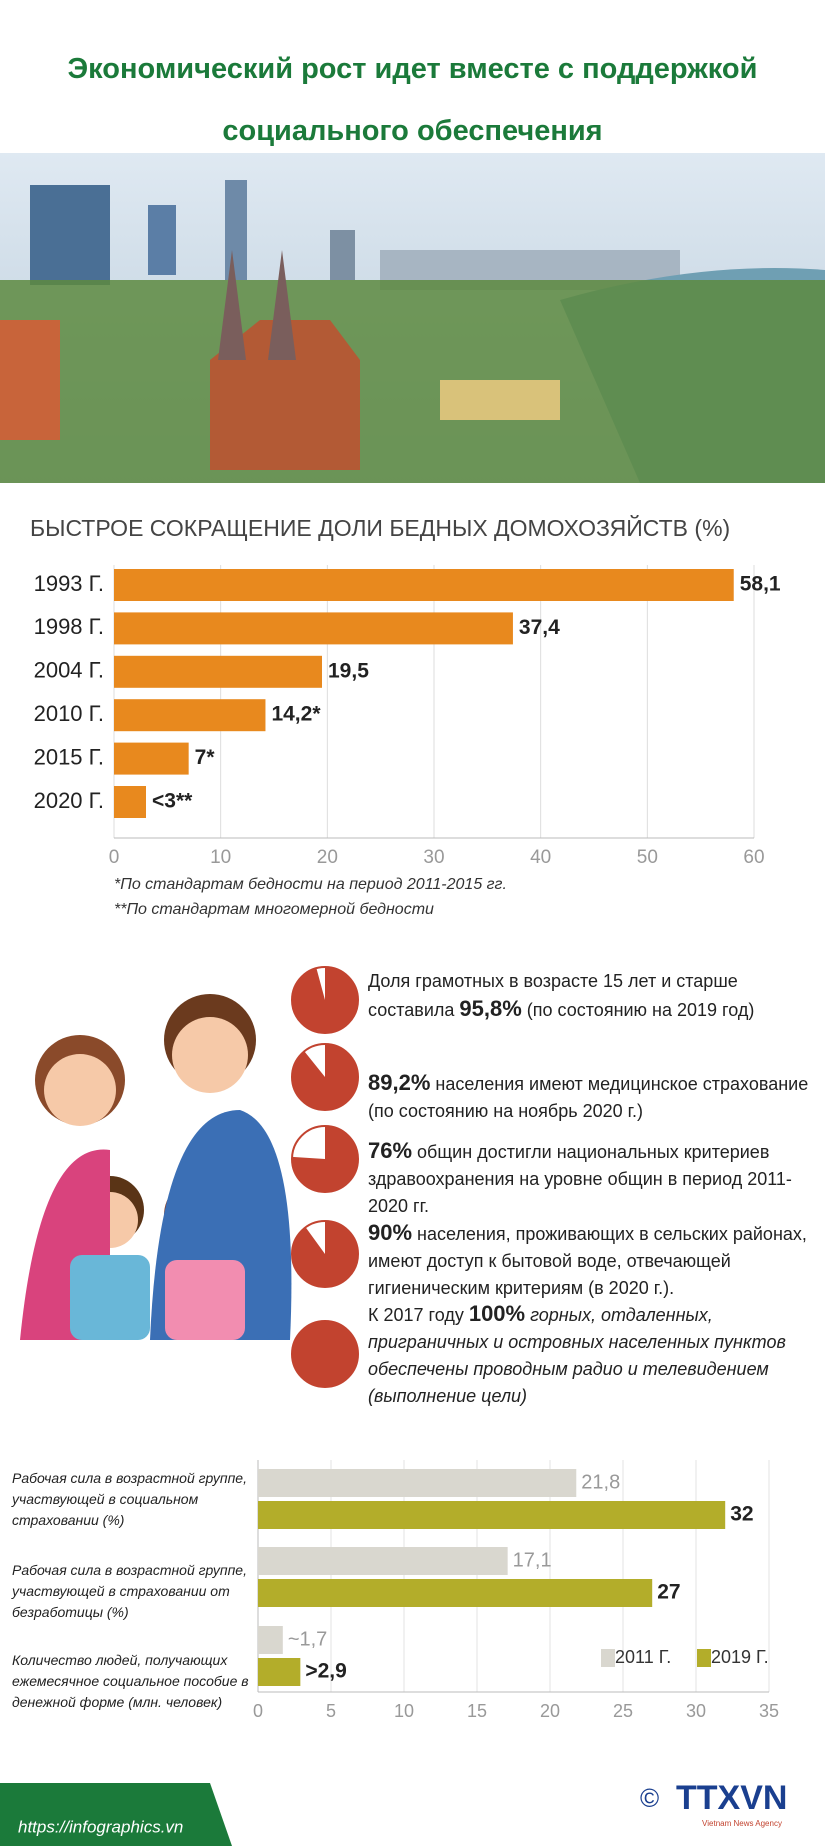 The width and height of the screenshot is (825, 1846). I want to click on value-label: 21,8, so click(600, 1482).